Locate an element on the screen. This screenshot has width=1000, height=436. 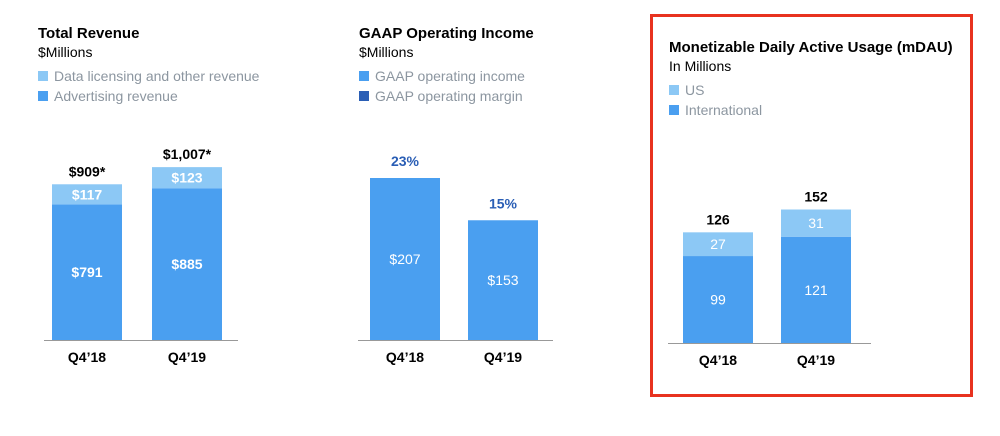
legend-item-international: International is located at coordinates (715, 110).